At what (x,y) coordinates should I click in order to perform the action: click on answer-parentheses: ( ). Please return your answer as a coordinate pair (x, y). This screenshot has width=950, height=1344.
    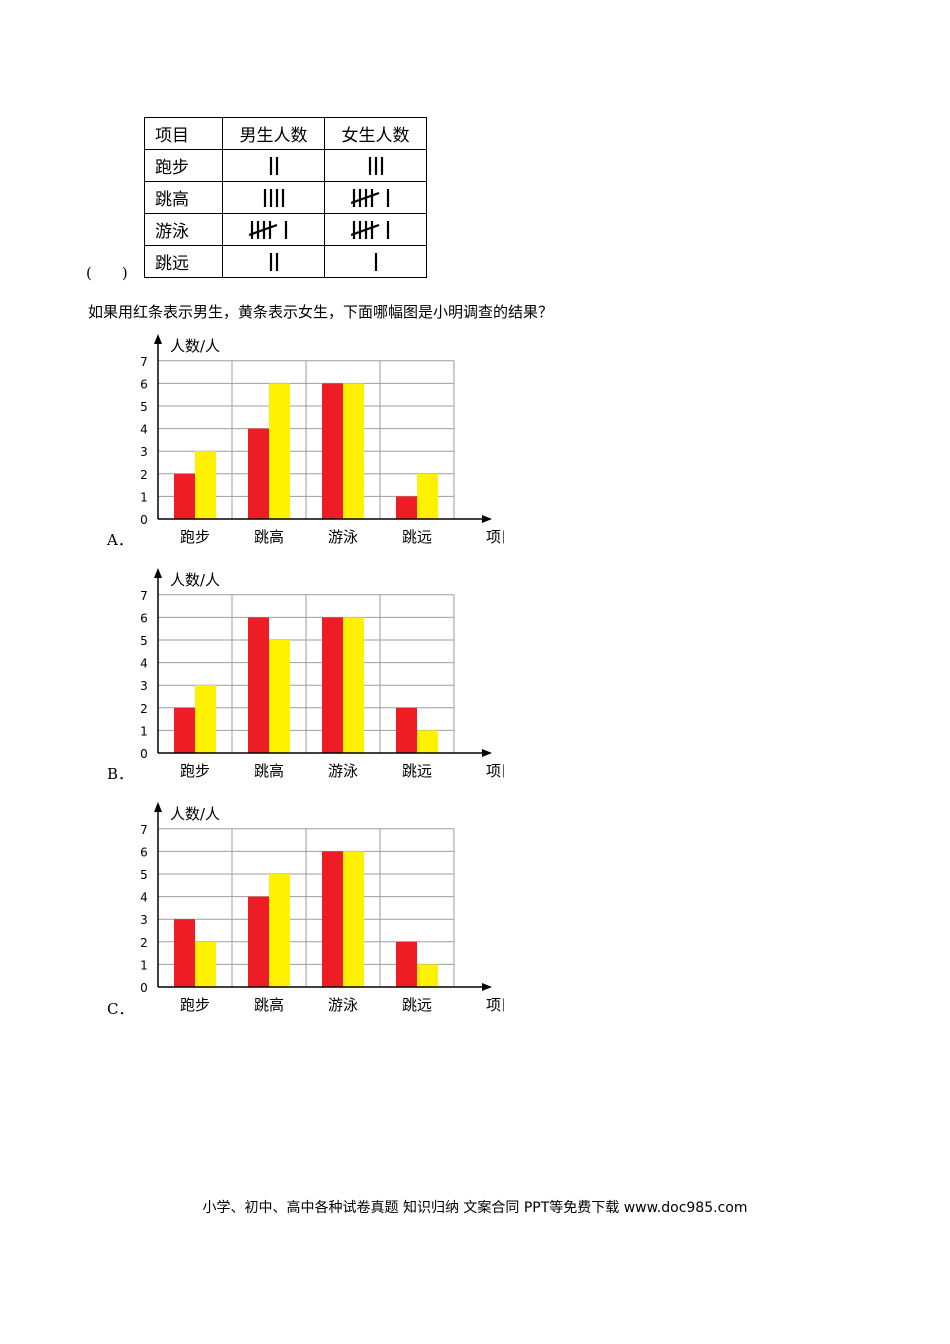
    Looking at the image, I should click on (107, 273).